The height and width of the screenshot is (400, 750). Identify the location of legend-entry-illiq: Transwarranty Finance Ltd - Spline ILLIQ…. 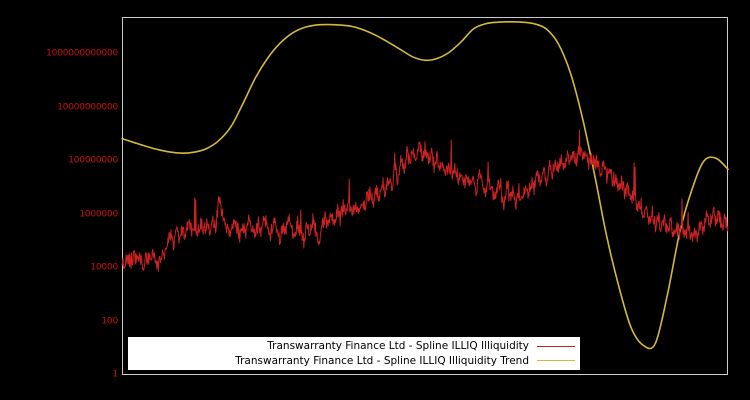
(354, 346).